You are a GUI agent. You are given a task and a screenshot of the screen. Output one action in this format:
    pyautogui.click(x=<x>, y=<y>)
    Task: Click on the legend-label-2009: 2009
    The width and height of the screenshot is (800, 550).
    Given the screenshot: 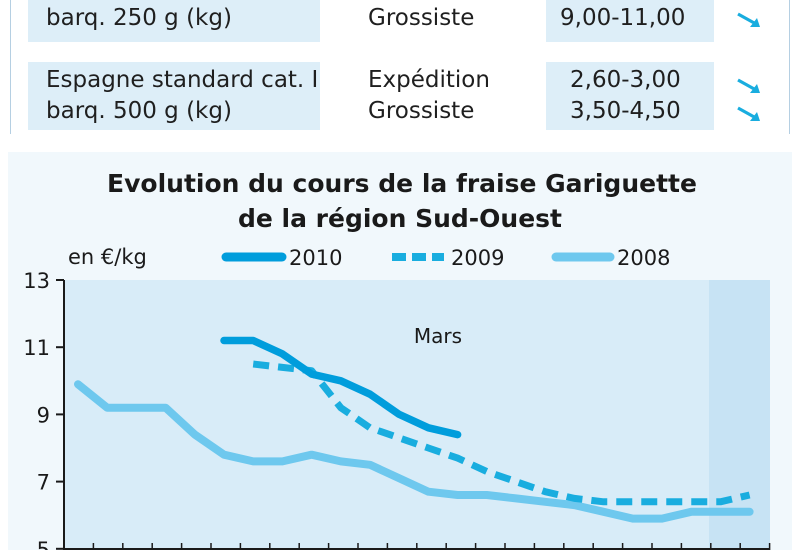 What is the action you would take?
    pyautogui.click(x=477, y=258)
    